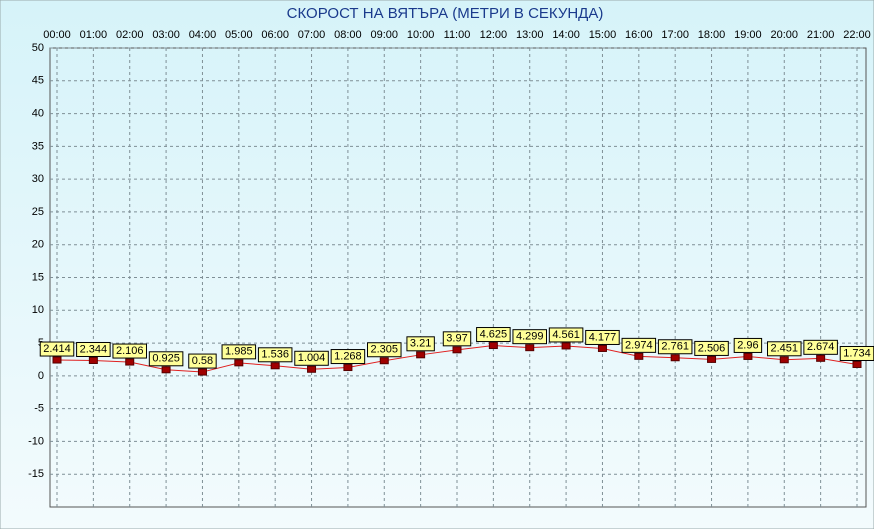  What do you see at coordinates (38, 179) in the screenshot?
I see `y-tick-label: 30` at bounding box center [38, 179].